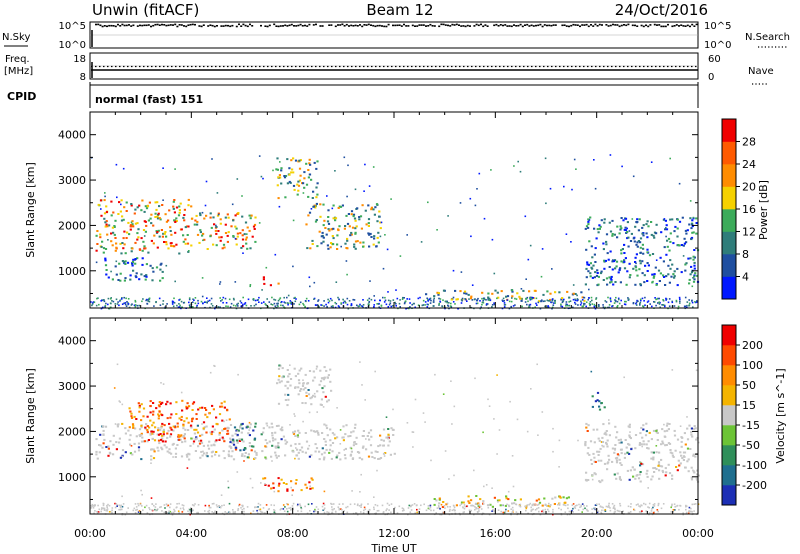  I want to click on x-tick-label: 16:00, so click(495, 533).